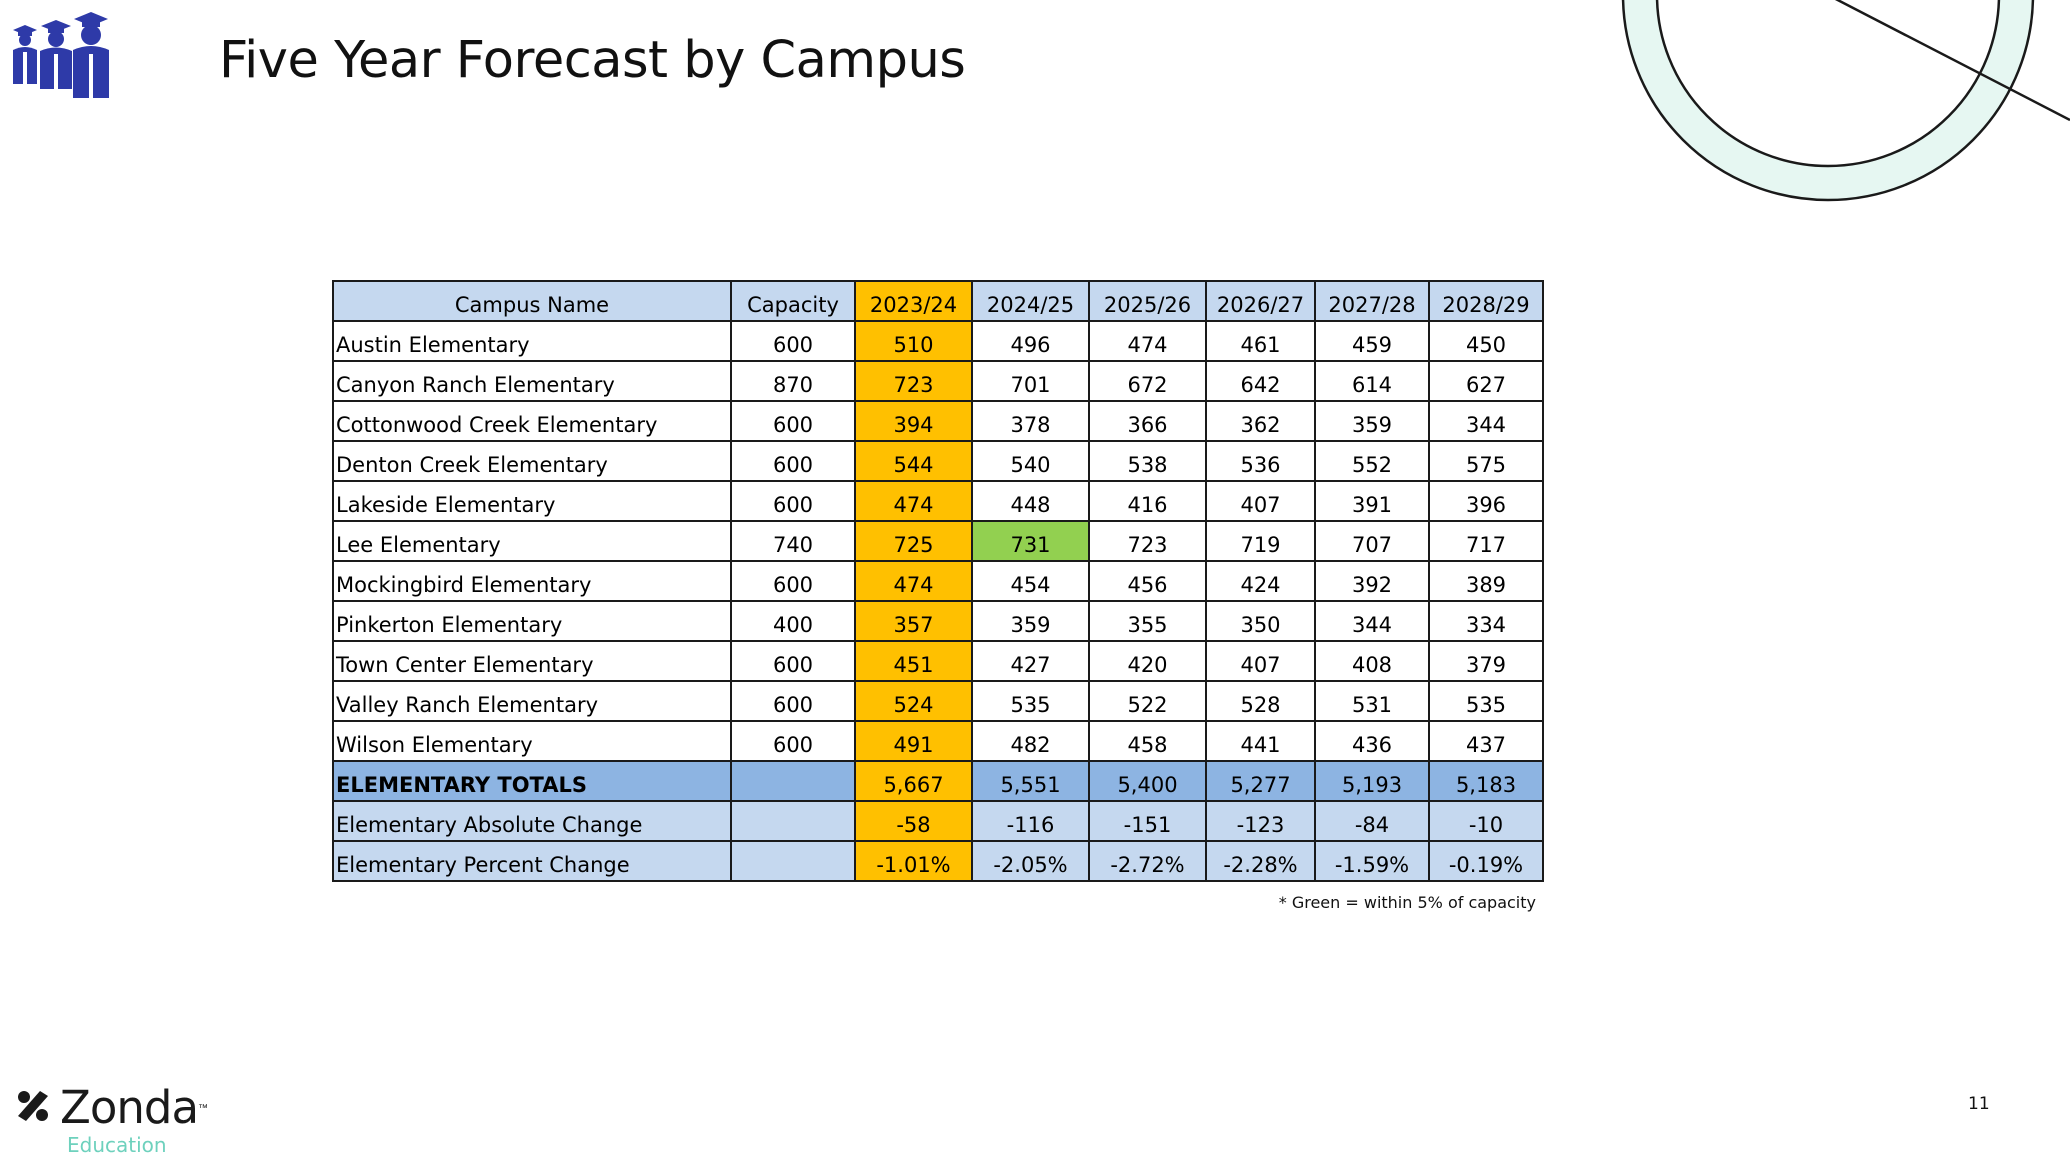  I want to click on circle-ring-decoration, so click(1820, 125).